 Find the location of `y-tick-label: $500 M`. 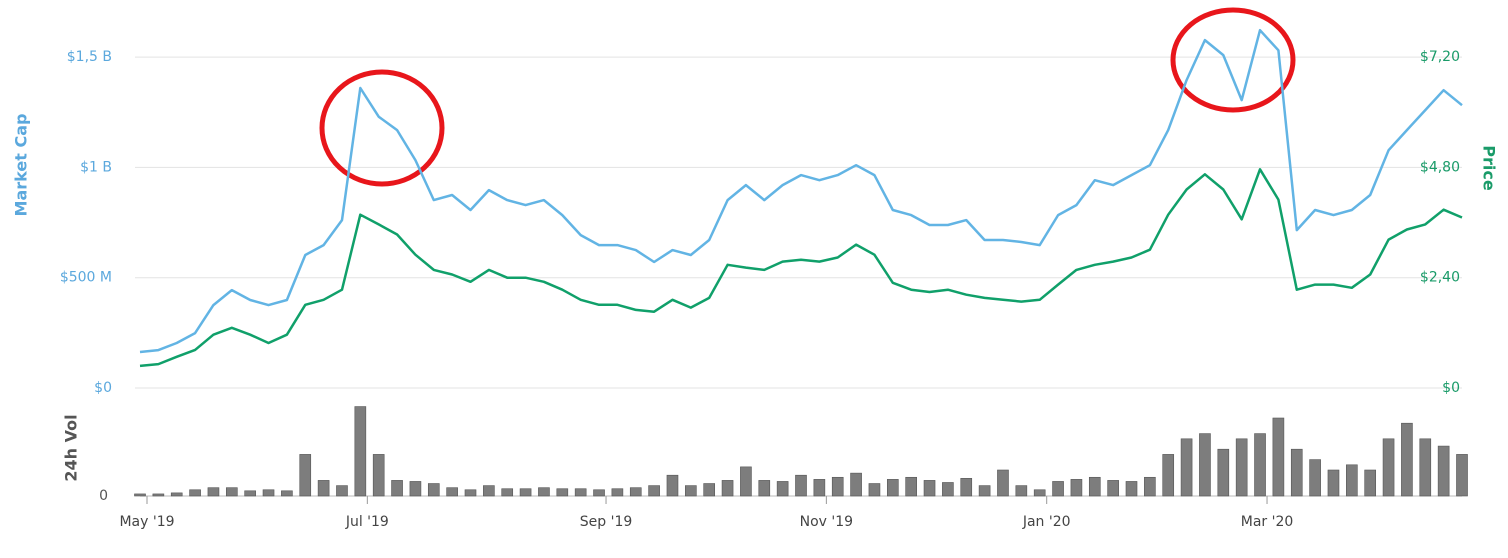

y-tick-label: $500 M is located at coordinates (86, 278).